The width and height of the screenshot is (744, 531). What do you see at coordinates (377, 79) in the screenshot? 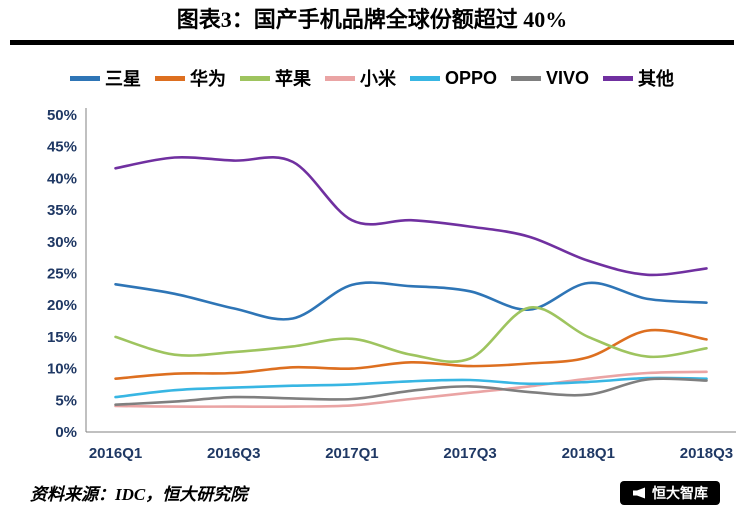
I see `legend-label-xiaomi: 小米` at bounding box center [377, 79].